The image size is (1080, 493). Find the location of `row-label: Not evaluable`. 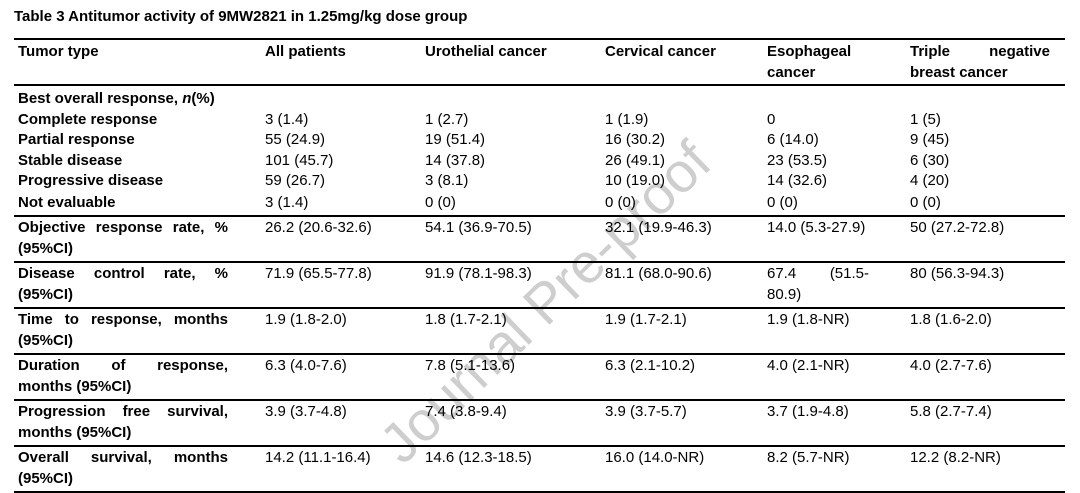

row-label: Not evaluable is located at coordinates (137, 204).